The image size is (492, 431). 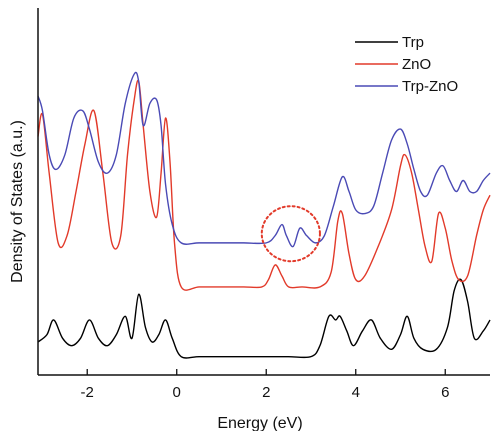 What do you see at coordinates (413, 42) in the screenshot?
I see `legend-label-trp: Trp` at bounding box center [413, 42].